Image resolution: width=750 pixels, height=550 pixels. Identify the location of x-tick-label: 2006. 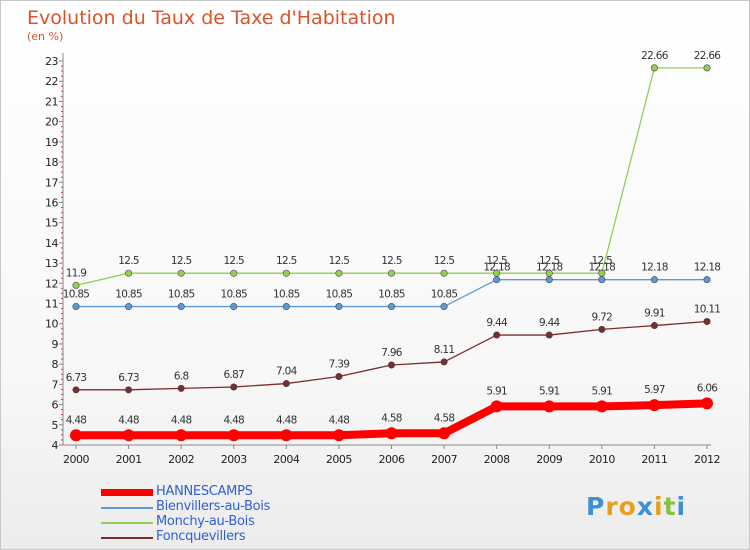
(392, 459).